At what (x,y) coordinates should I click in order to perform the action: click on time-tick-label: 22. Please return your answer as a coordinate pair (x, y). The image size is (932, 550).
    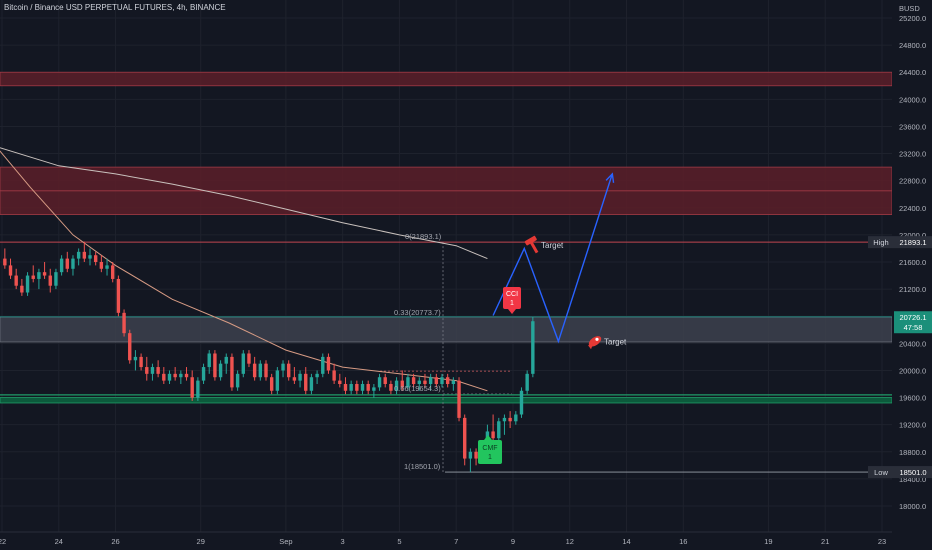
    Looking at the image, I should click on (3, 541).